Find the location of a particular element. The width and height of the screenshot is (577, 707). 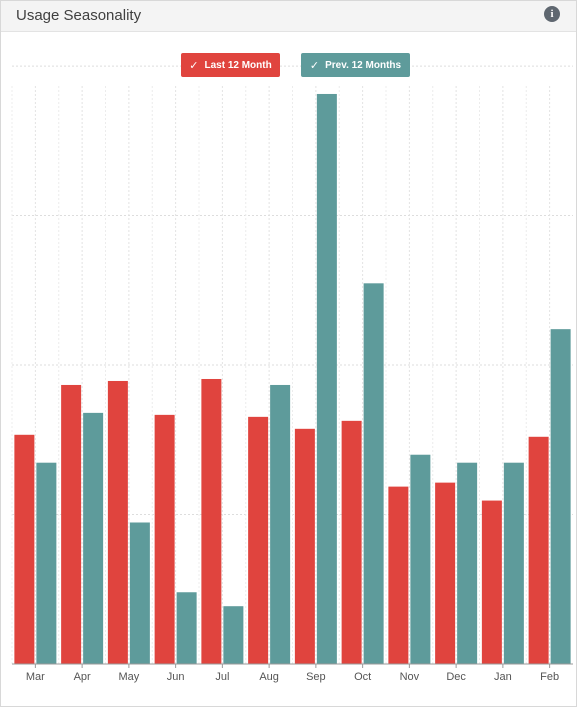

x-tick-label: Aug is located at coordinates (269, 677).